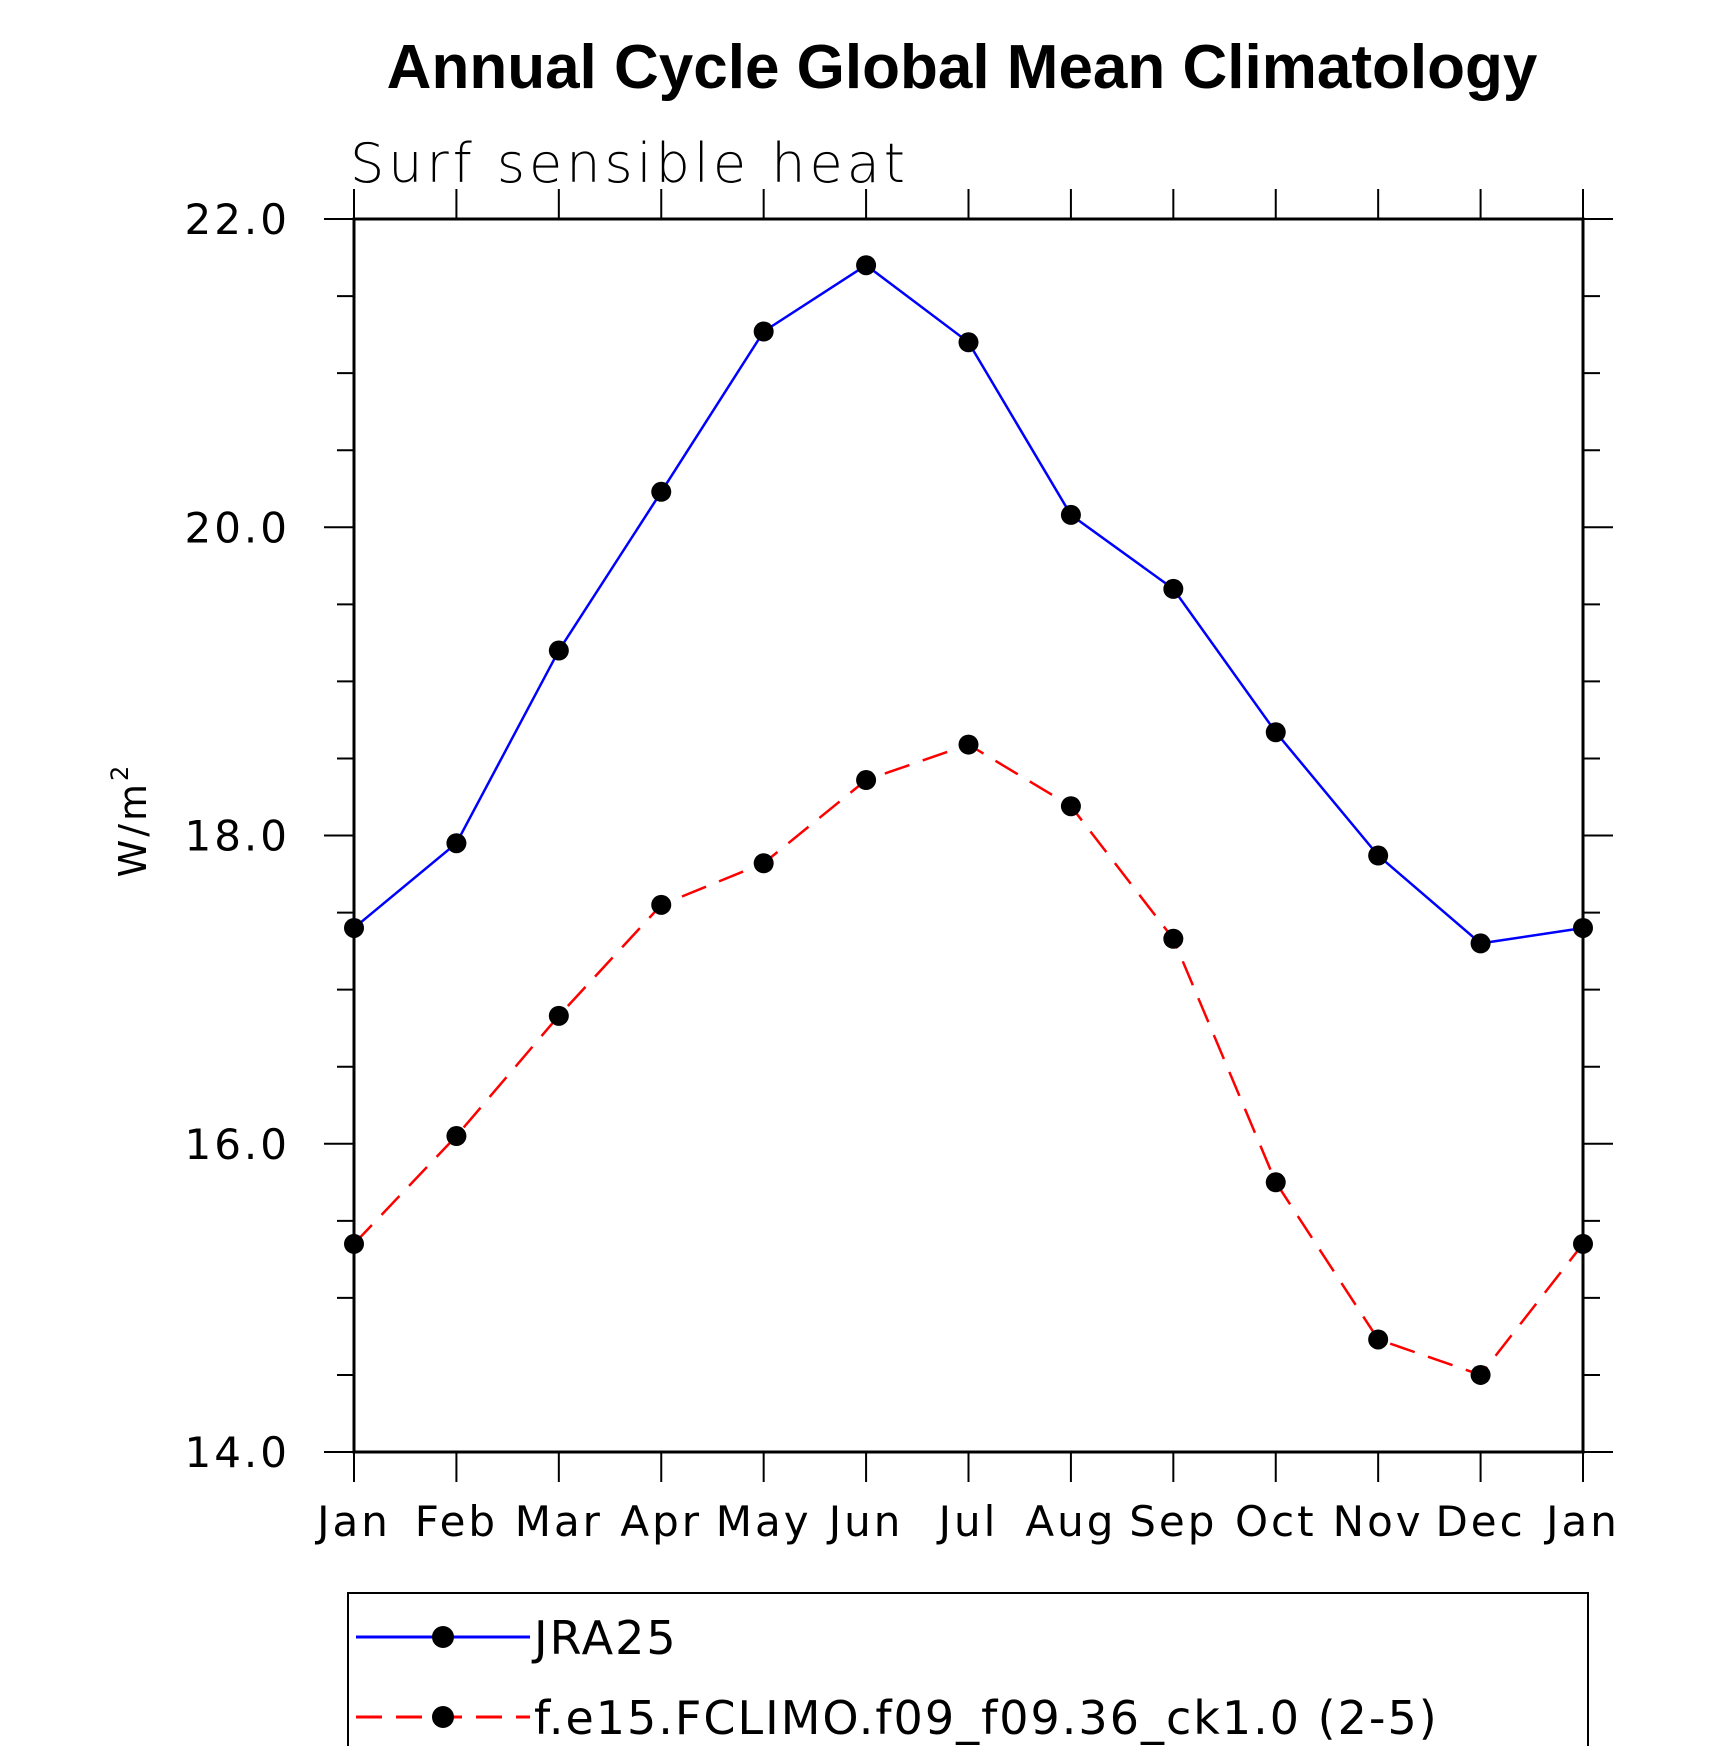 The height and width of the screenshot is (1746, 1710). Describe the element at coordinates (133, 829) in the screenshot. I see `y-axis-label-text: W/m` at that location.